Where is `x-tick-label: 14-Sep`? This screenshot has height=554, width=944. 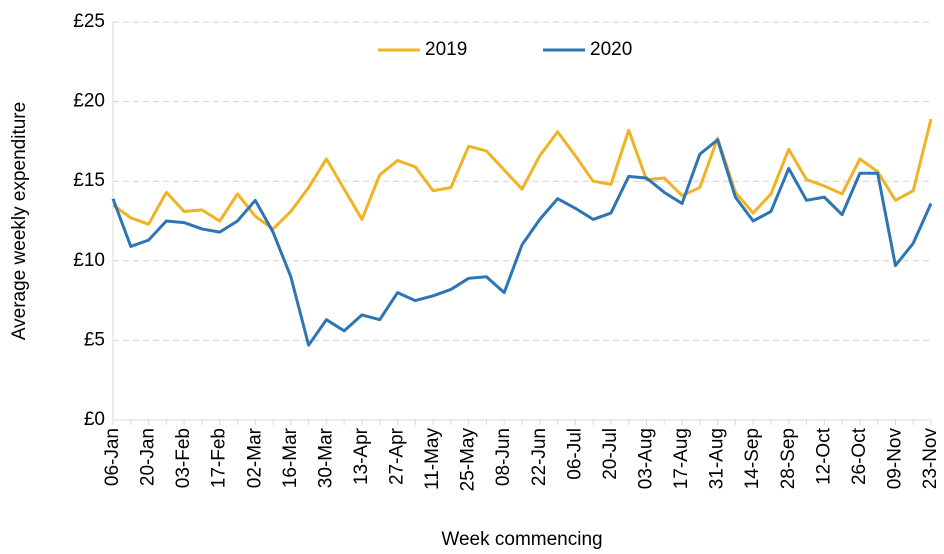
x-tick-label: 14-Sep is located at coordinates (752, 458).